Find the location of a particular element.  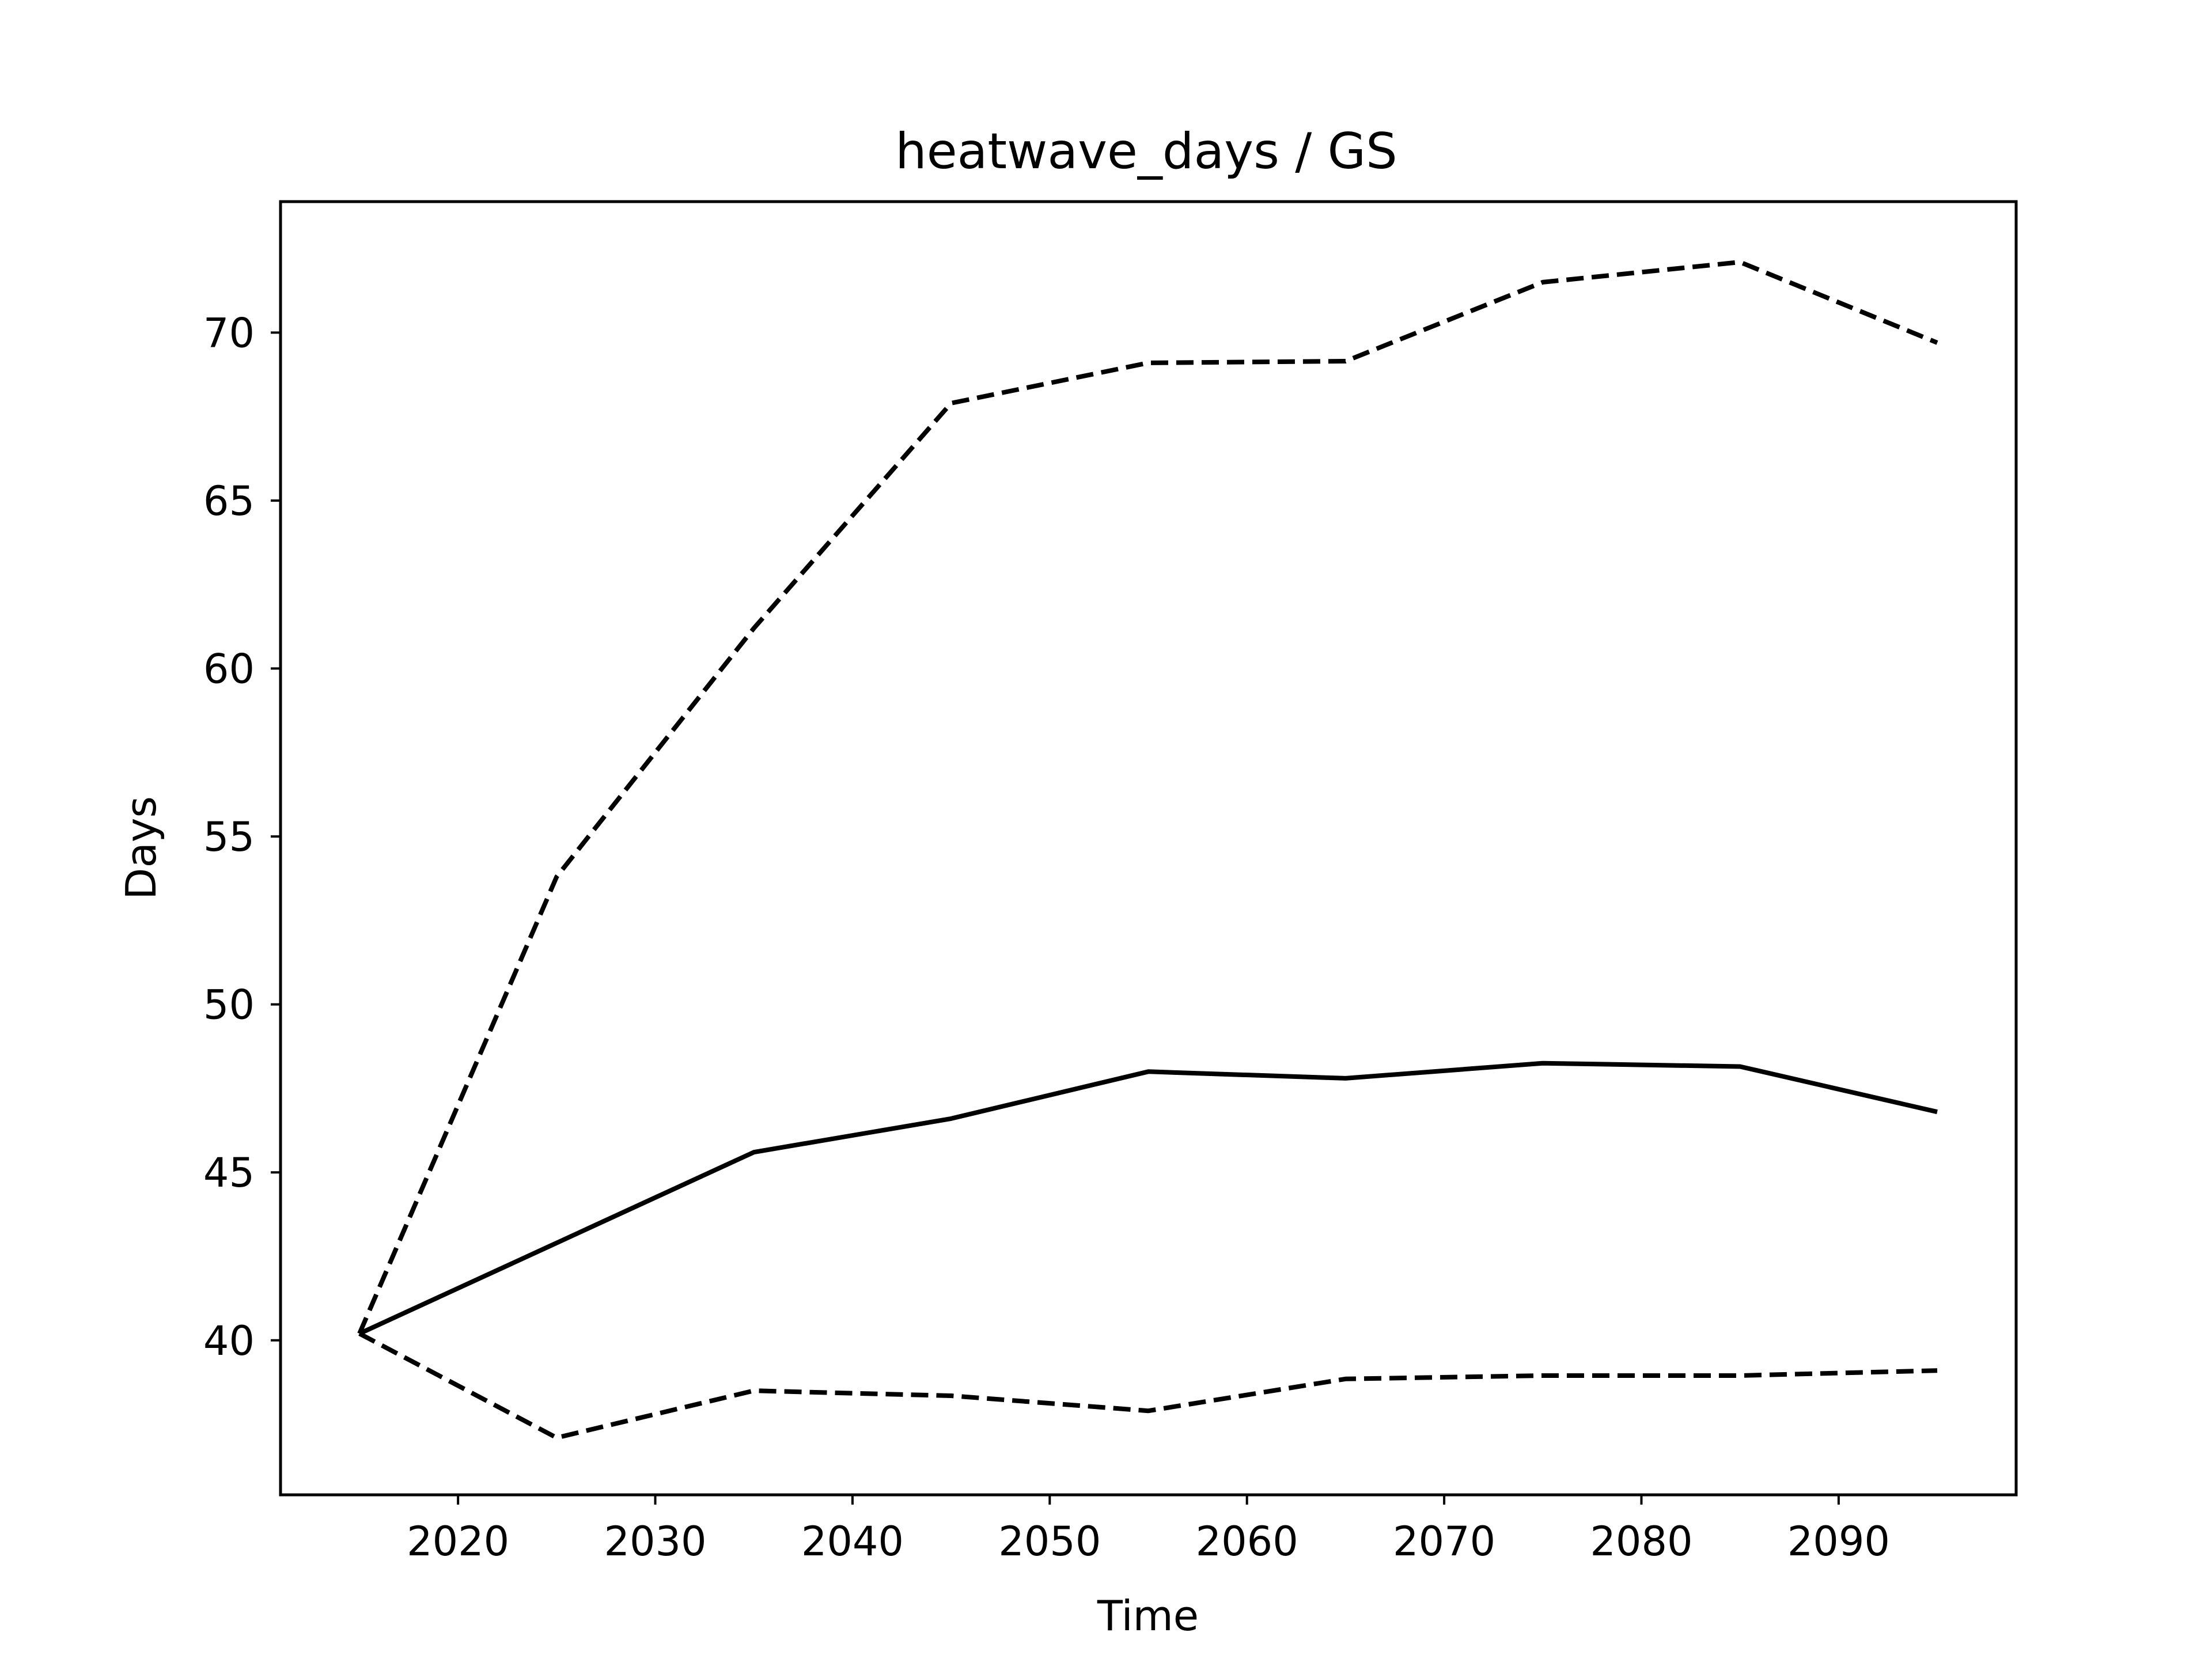

y-tick-label: 65 is located at coordinates (229, 501).